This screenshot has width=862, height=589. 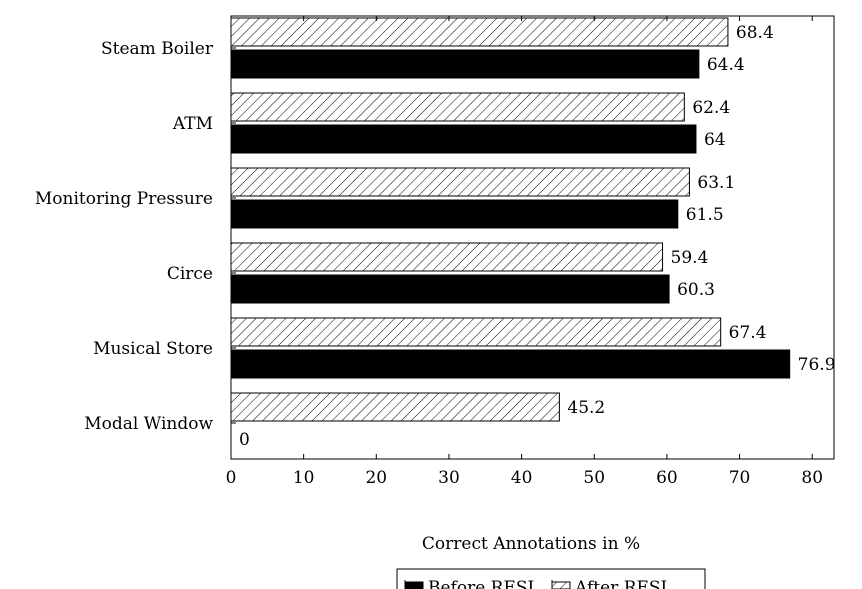 What do you see at coordinates (449, 478) in the screenshot?
I see `x-tick-label-3: 30` at bounding box center [449, 478].